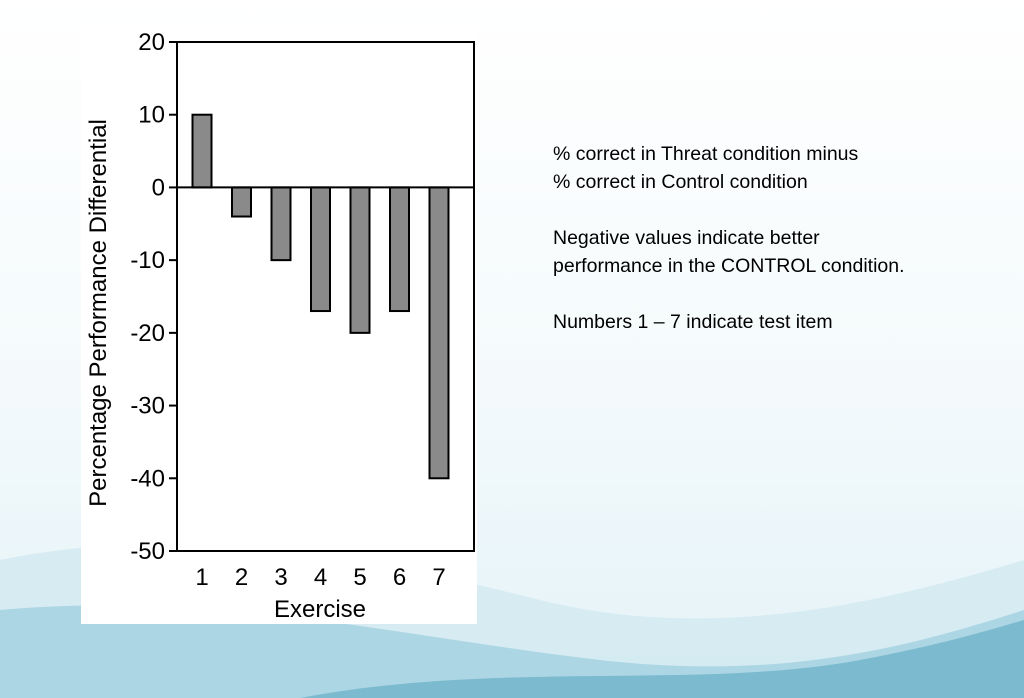 The width and height of the screenshot is (1024, 698). What do you see at coordinates (359, 577) in the screenshot?
I see `x-tick-label: 5` at bounding box center [359, 577].